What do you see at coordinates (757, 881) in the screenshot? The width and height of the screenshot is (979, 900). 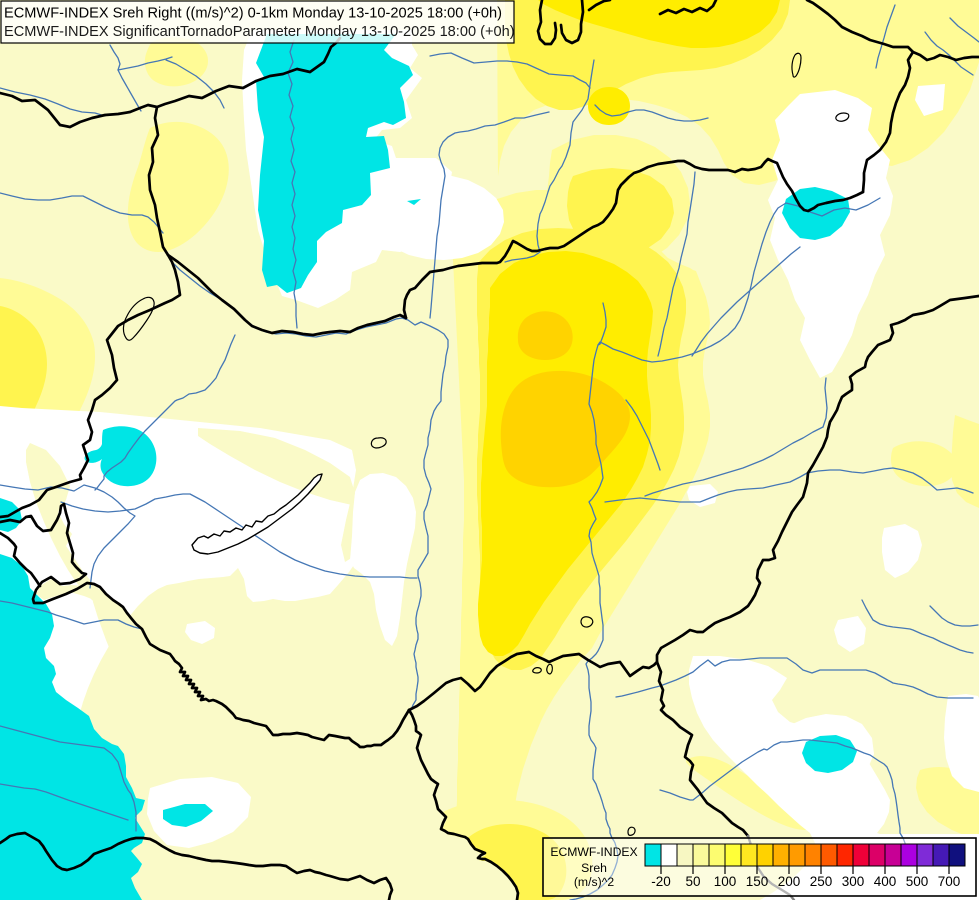 I see `svg-text: 150` at bounding box center [757, 881].